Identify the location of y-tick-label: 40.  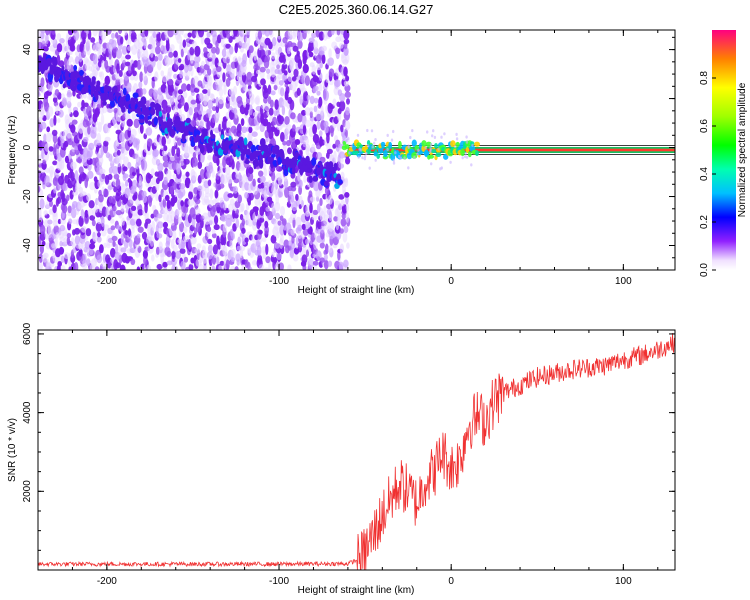
(27, 50).